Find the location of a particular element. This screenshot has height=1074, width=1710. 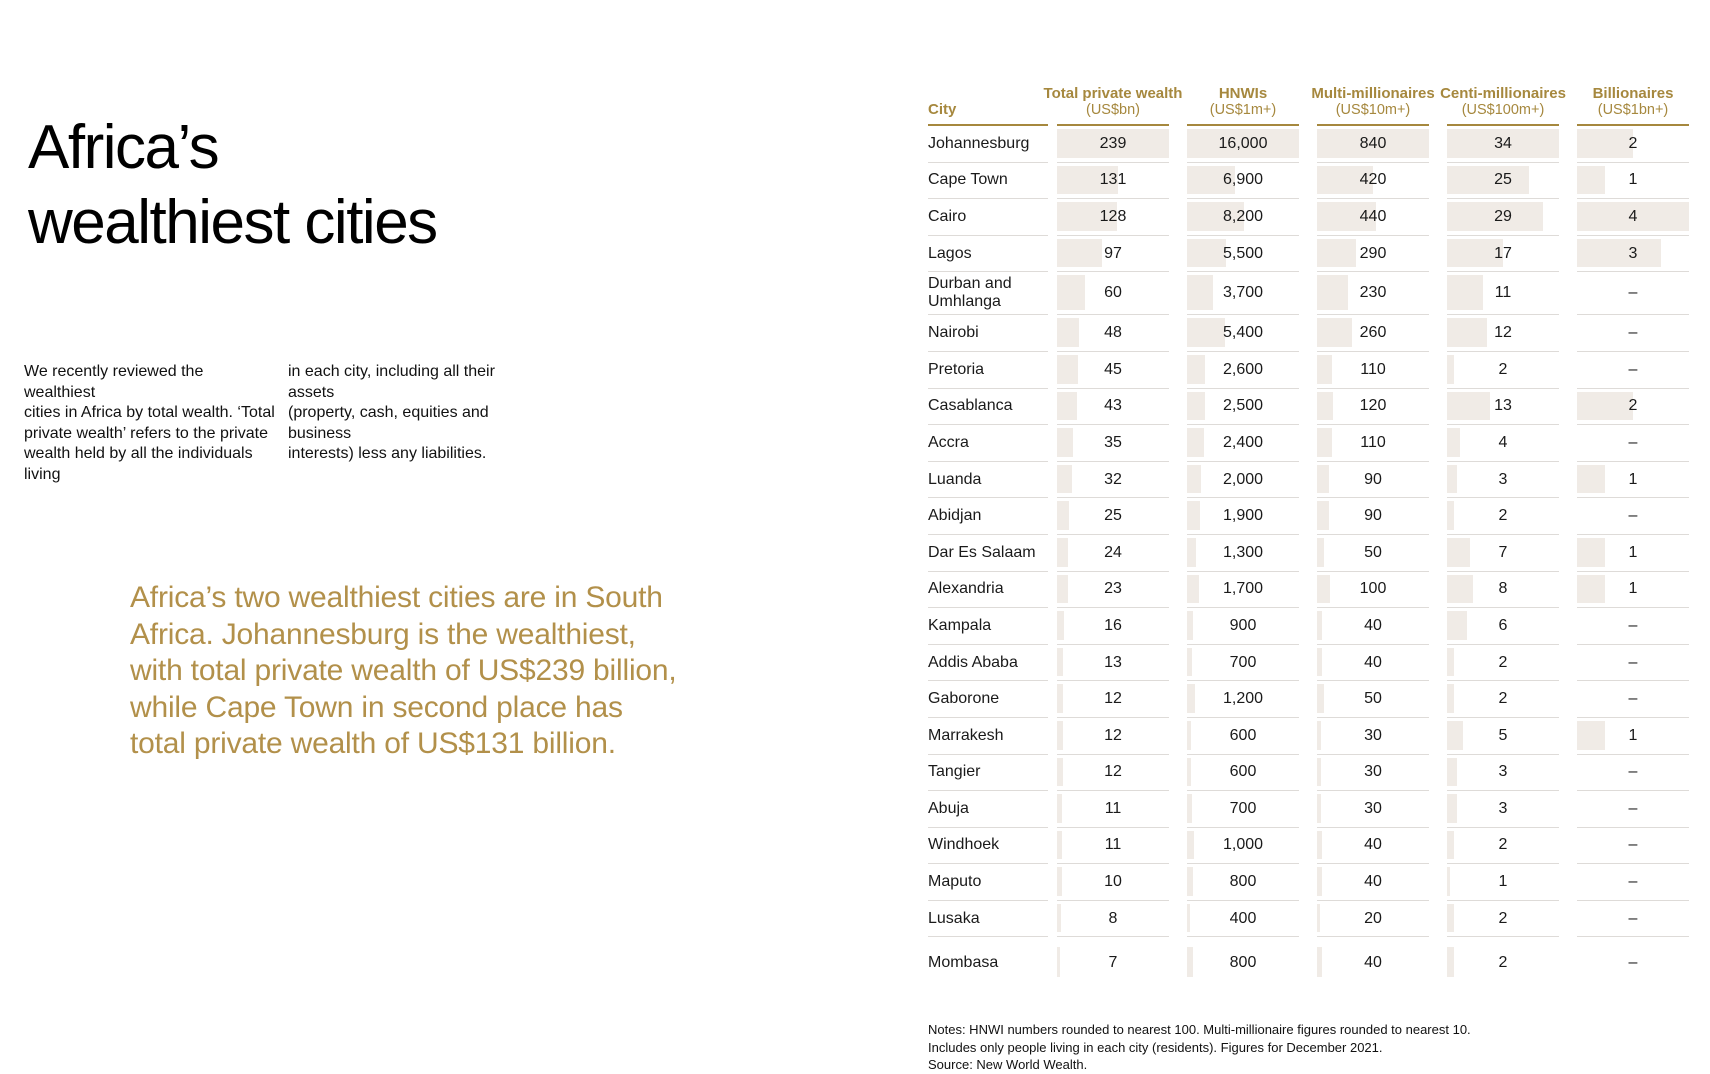

value-cell-total_private_wealth: 35 is located at coordinates (1113, 443).